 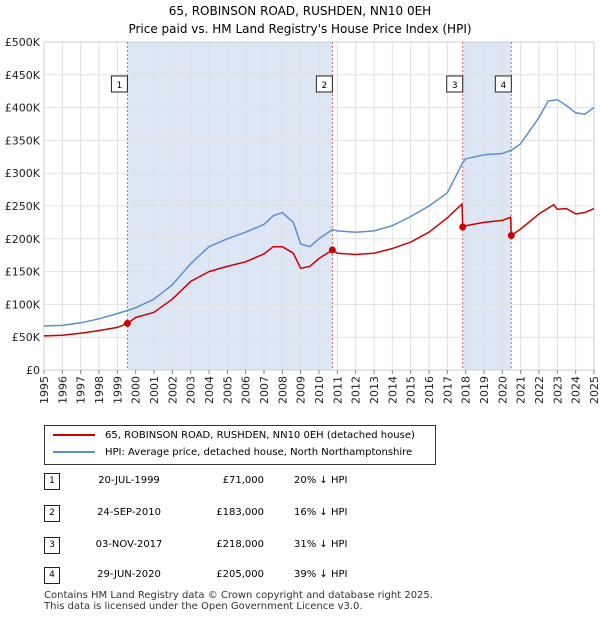 I want to click on legend-swatch-property, so click(x=74, y=435).